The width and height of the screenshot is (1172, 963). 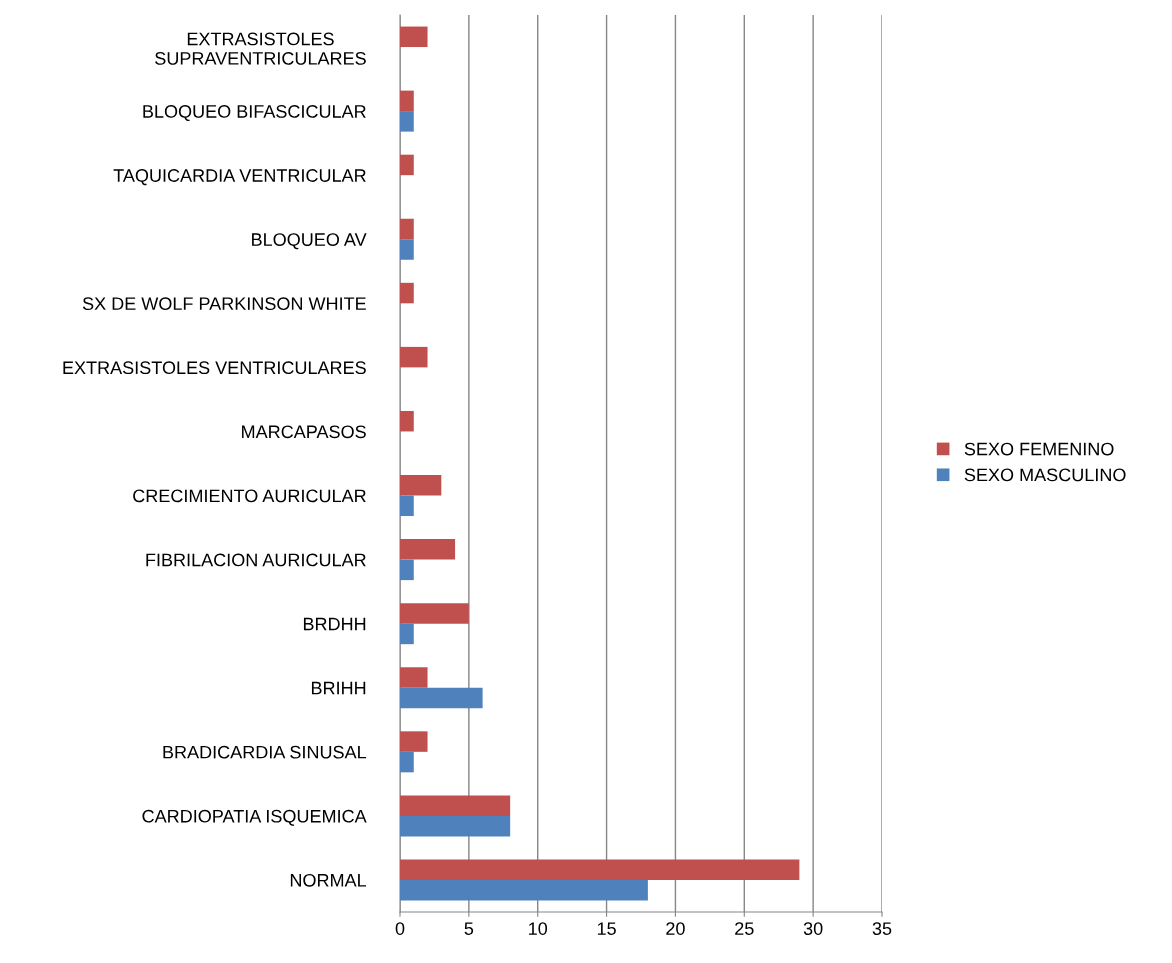 What do you see at coordinates (882, 928) in the screenshot?
I see `x-tick-label: 35` at bounding box center [882, 928].